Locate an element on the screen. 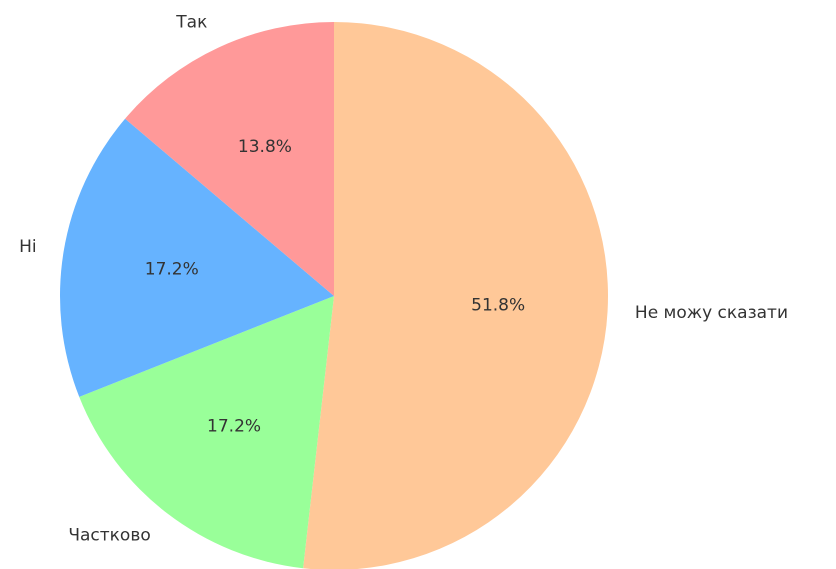 Image resolution: width=836 pixels, height=569 pixels. slice-percent-label: 13.8% is located at coordinates (265, 147).